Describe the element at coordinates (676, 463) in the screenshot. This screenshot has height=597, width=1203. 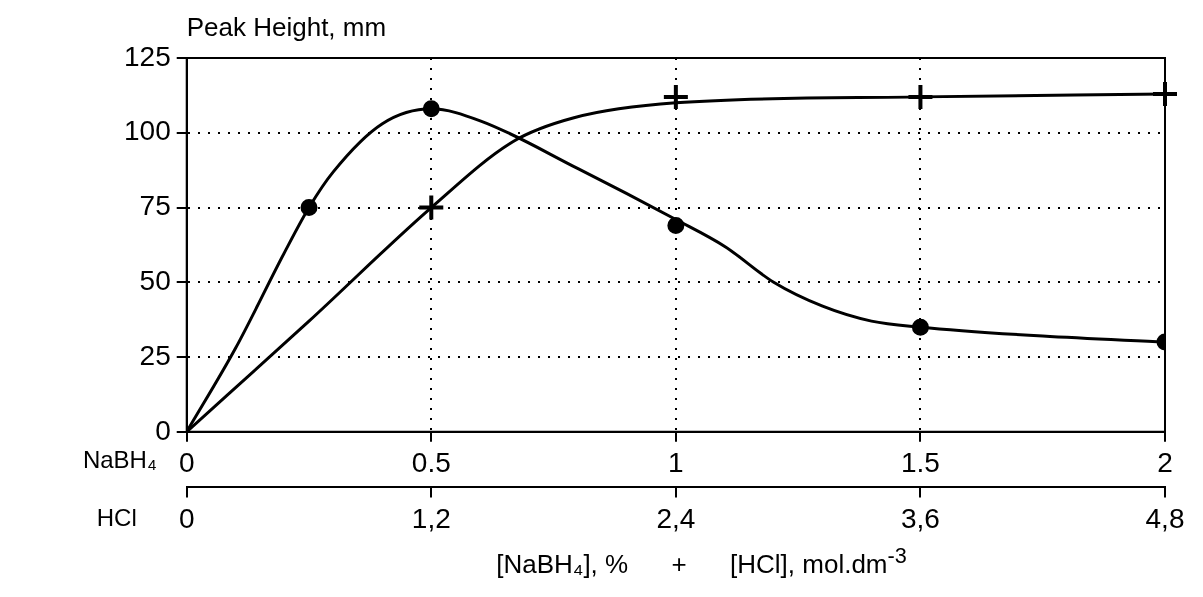
I see `x-tick-label: 1` at that location.